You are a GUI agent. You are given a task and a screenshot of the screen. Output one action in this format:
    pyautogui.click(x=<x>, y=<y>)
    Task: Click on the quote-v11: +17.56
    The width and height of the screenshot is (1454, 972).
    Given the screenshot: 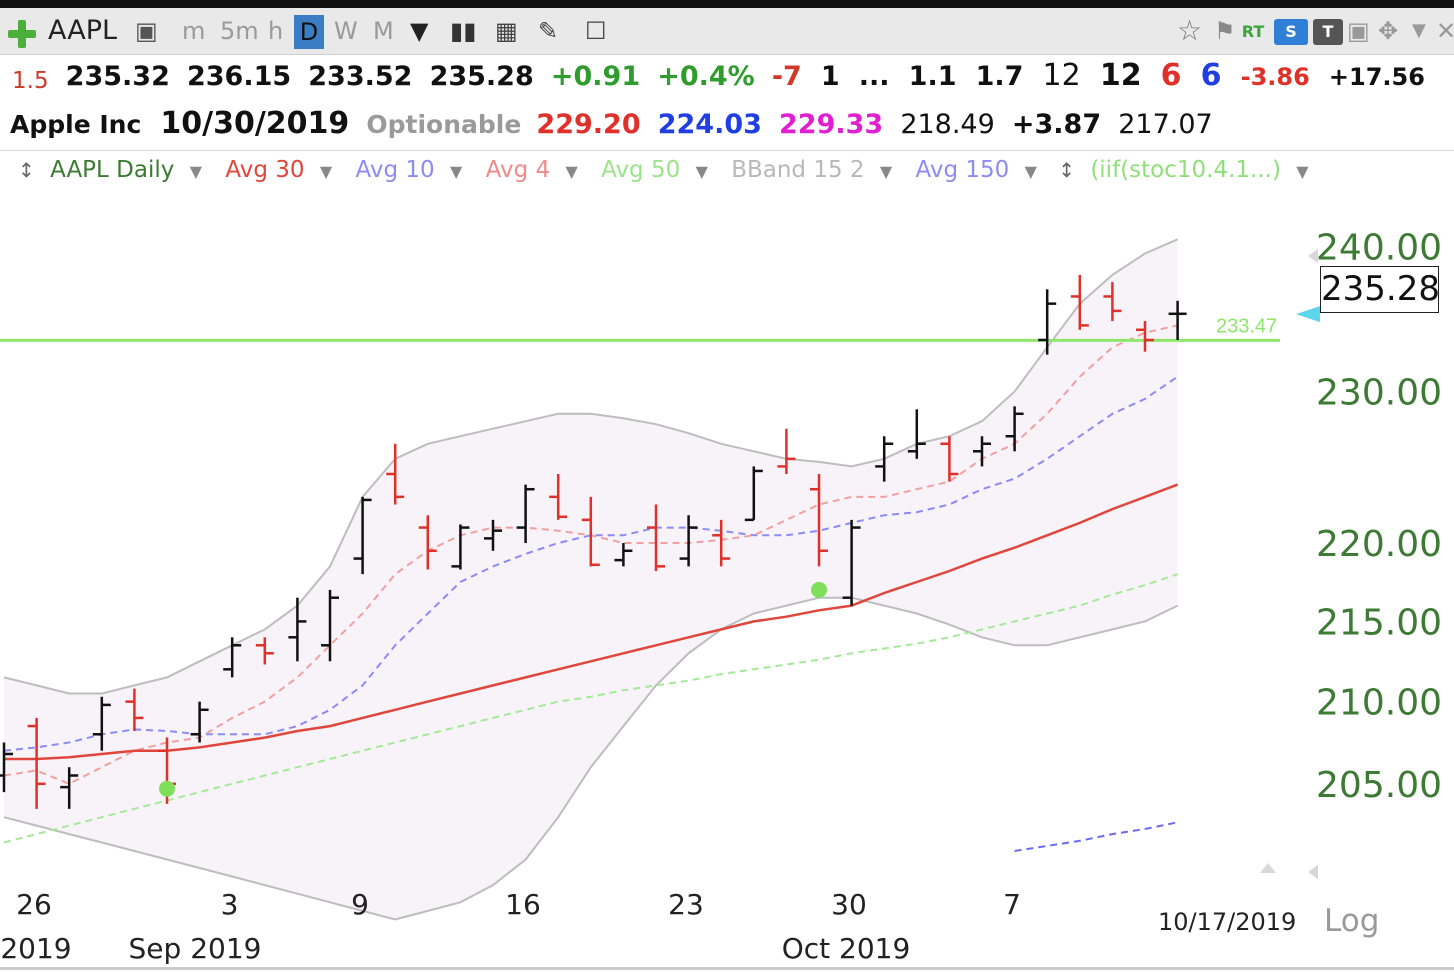 What is the action you would take?
    pyautogui.click(x=1376, y=77)
    